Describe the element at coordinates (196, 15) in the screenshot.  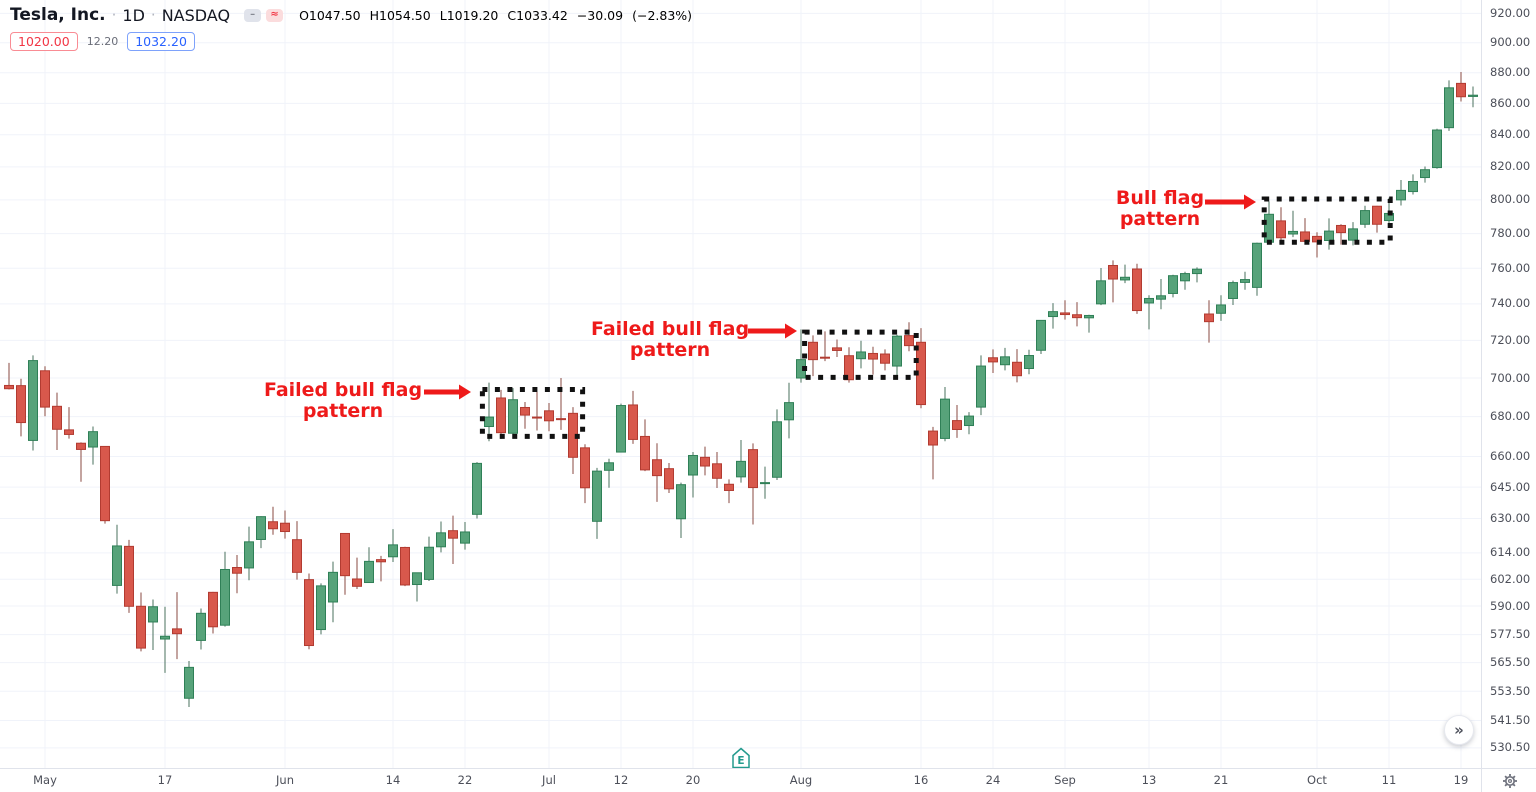
I see `exchange-label: NASDAQ` at that location.